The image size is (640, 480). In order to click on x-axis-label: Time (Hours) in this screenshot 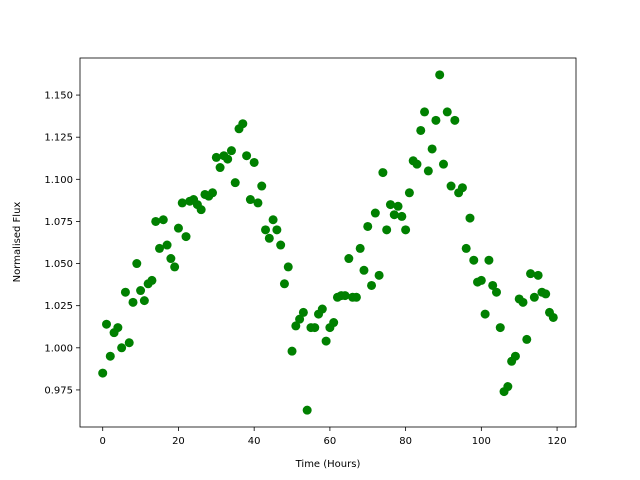, I will do `click(328, 464)`.